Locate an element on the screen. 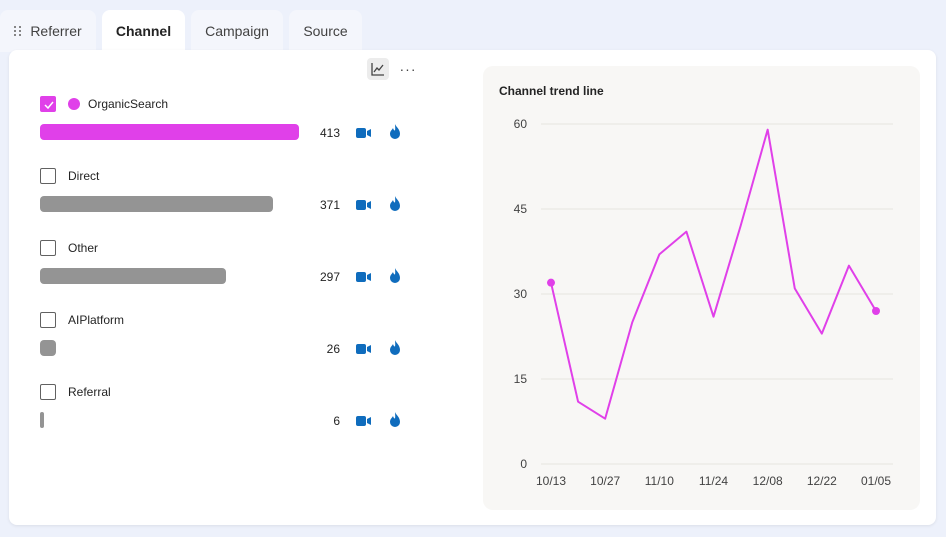 This screenshot has width=946, height=537. channel-row-other: Other 297 is located at coordinates (230, 270).